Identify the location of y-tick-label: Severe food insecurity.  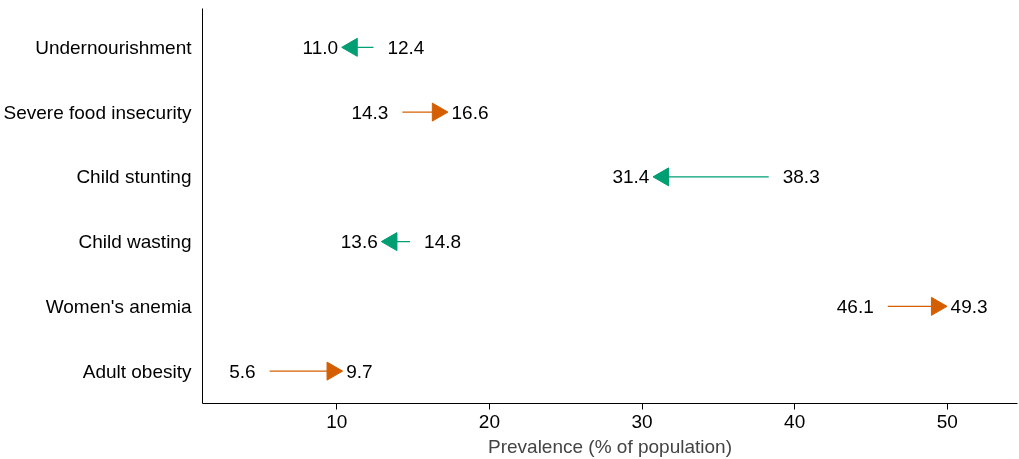
(97, 112).